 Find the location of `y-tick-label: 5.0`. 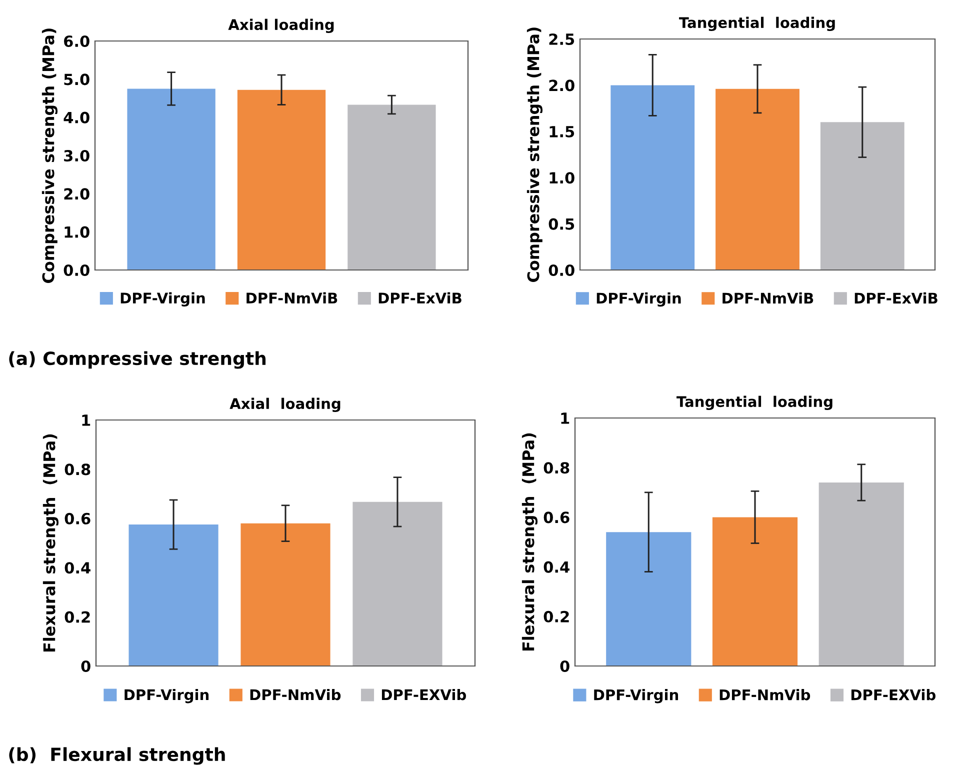

y-tick-label: 5.0 is located at coordinates (77, 80).